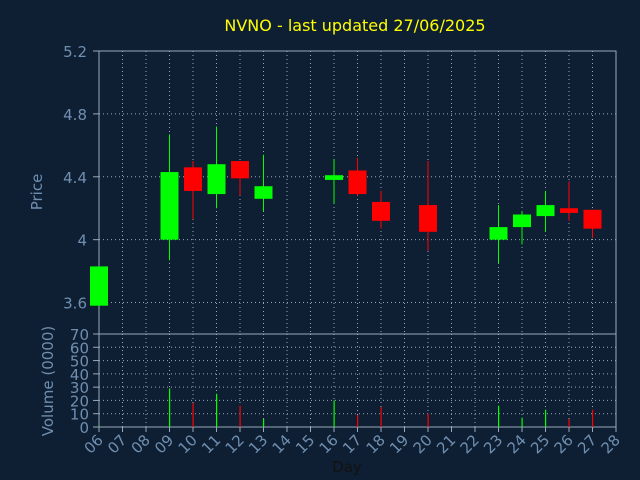 The height and width of the screenshot is (480, 640). I want to click on x-tick-label: 09, so click(164, 444).